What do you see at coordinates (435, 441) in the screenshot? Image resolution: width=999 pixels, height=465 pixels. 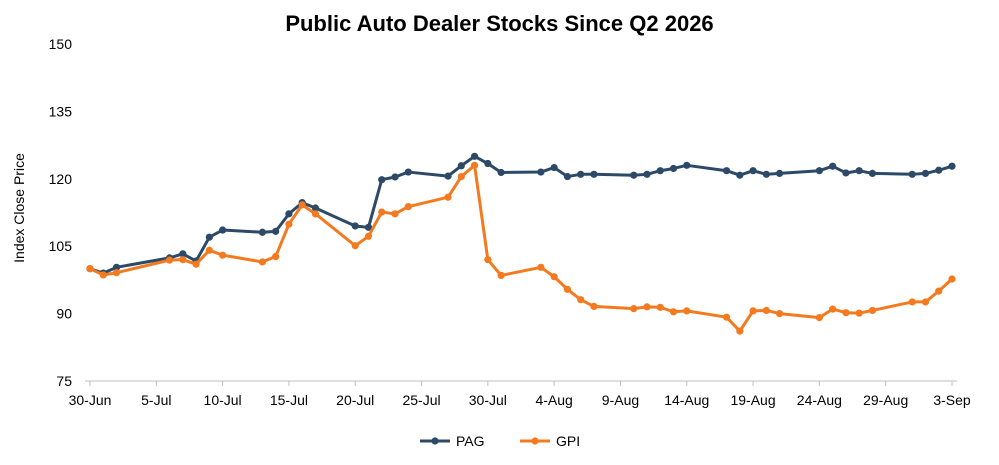 I see `legend-swatch-marker` at bounding box center [435, 441].